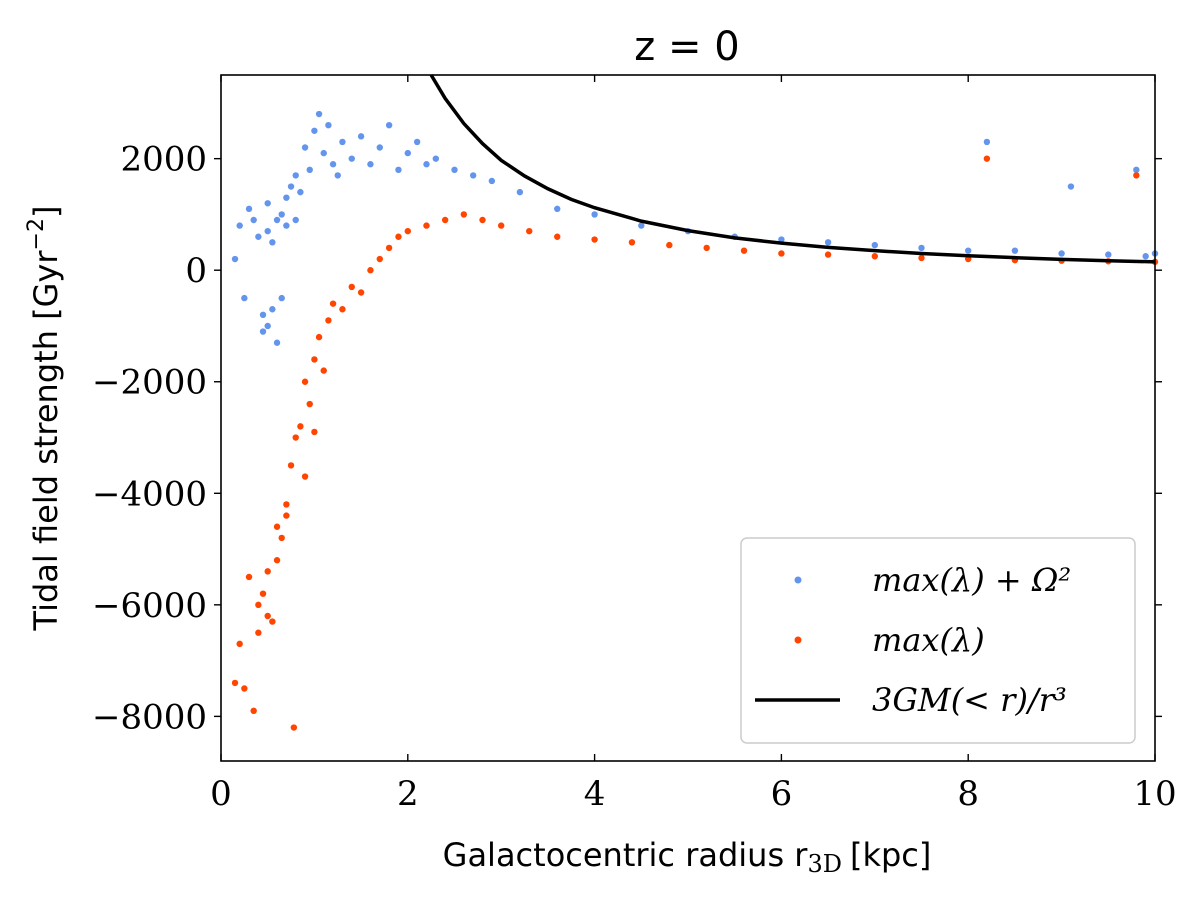 The height and width of the screenshot is (900, 1200). Describe the element at coordinates (44, 419) in the screenshot. I see `y-axis-label: Tidal field strength [Gyr−2]` at that location.